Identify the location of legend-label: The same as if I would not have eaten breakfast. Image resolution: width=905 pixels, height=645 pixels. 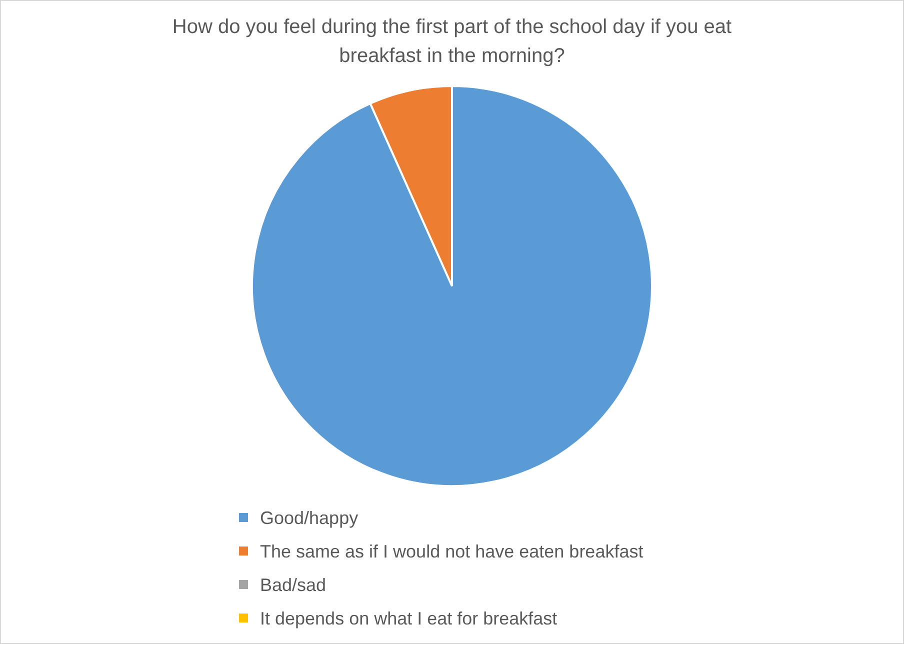
(452, 552).